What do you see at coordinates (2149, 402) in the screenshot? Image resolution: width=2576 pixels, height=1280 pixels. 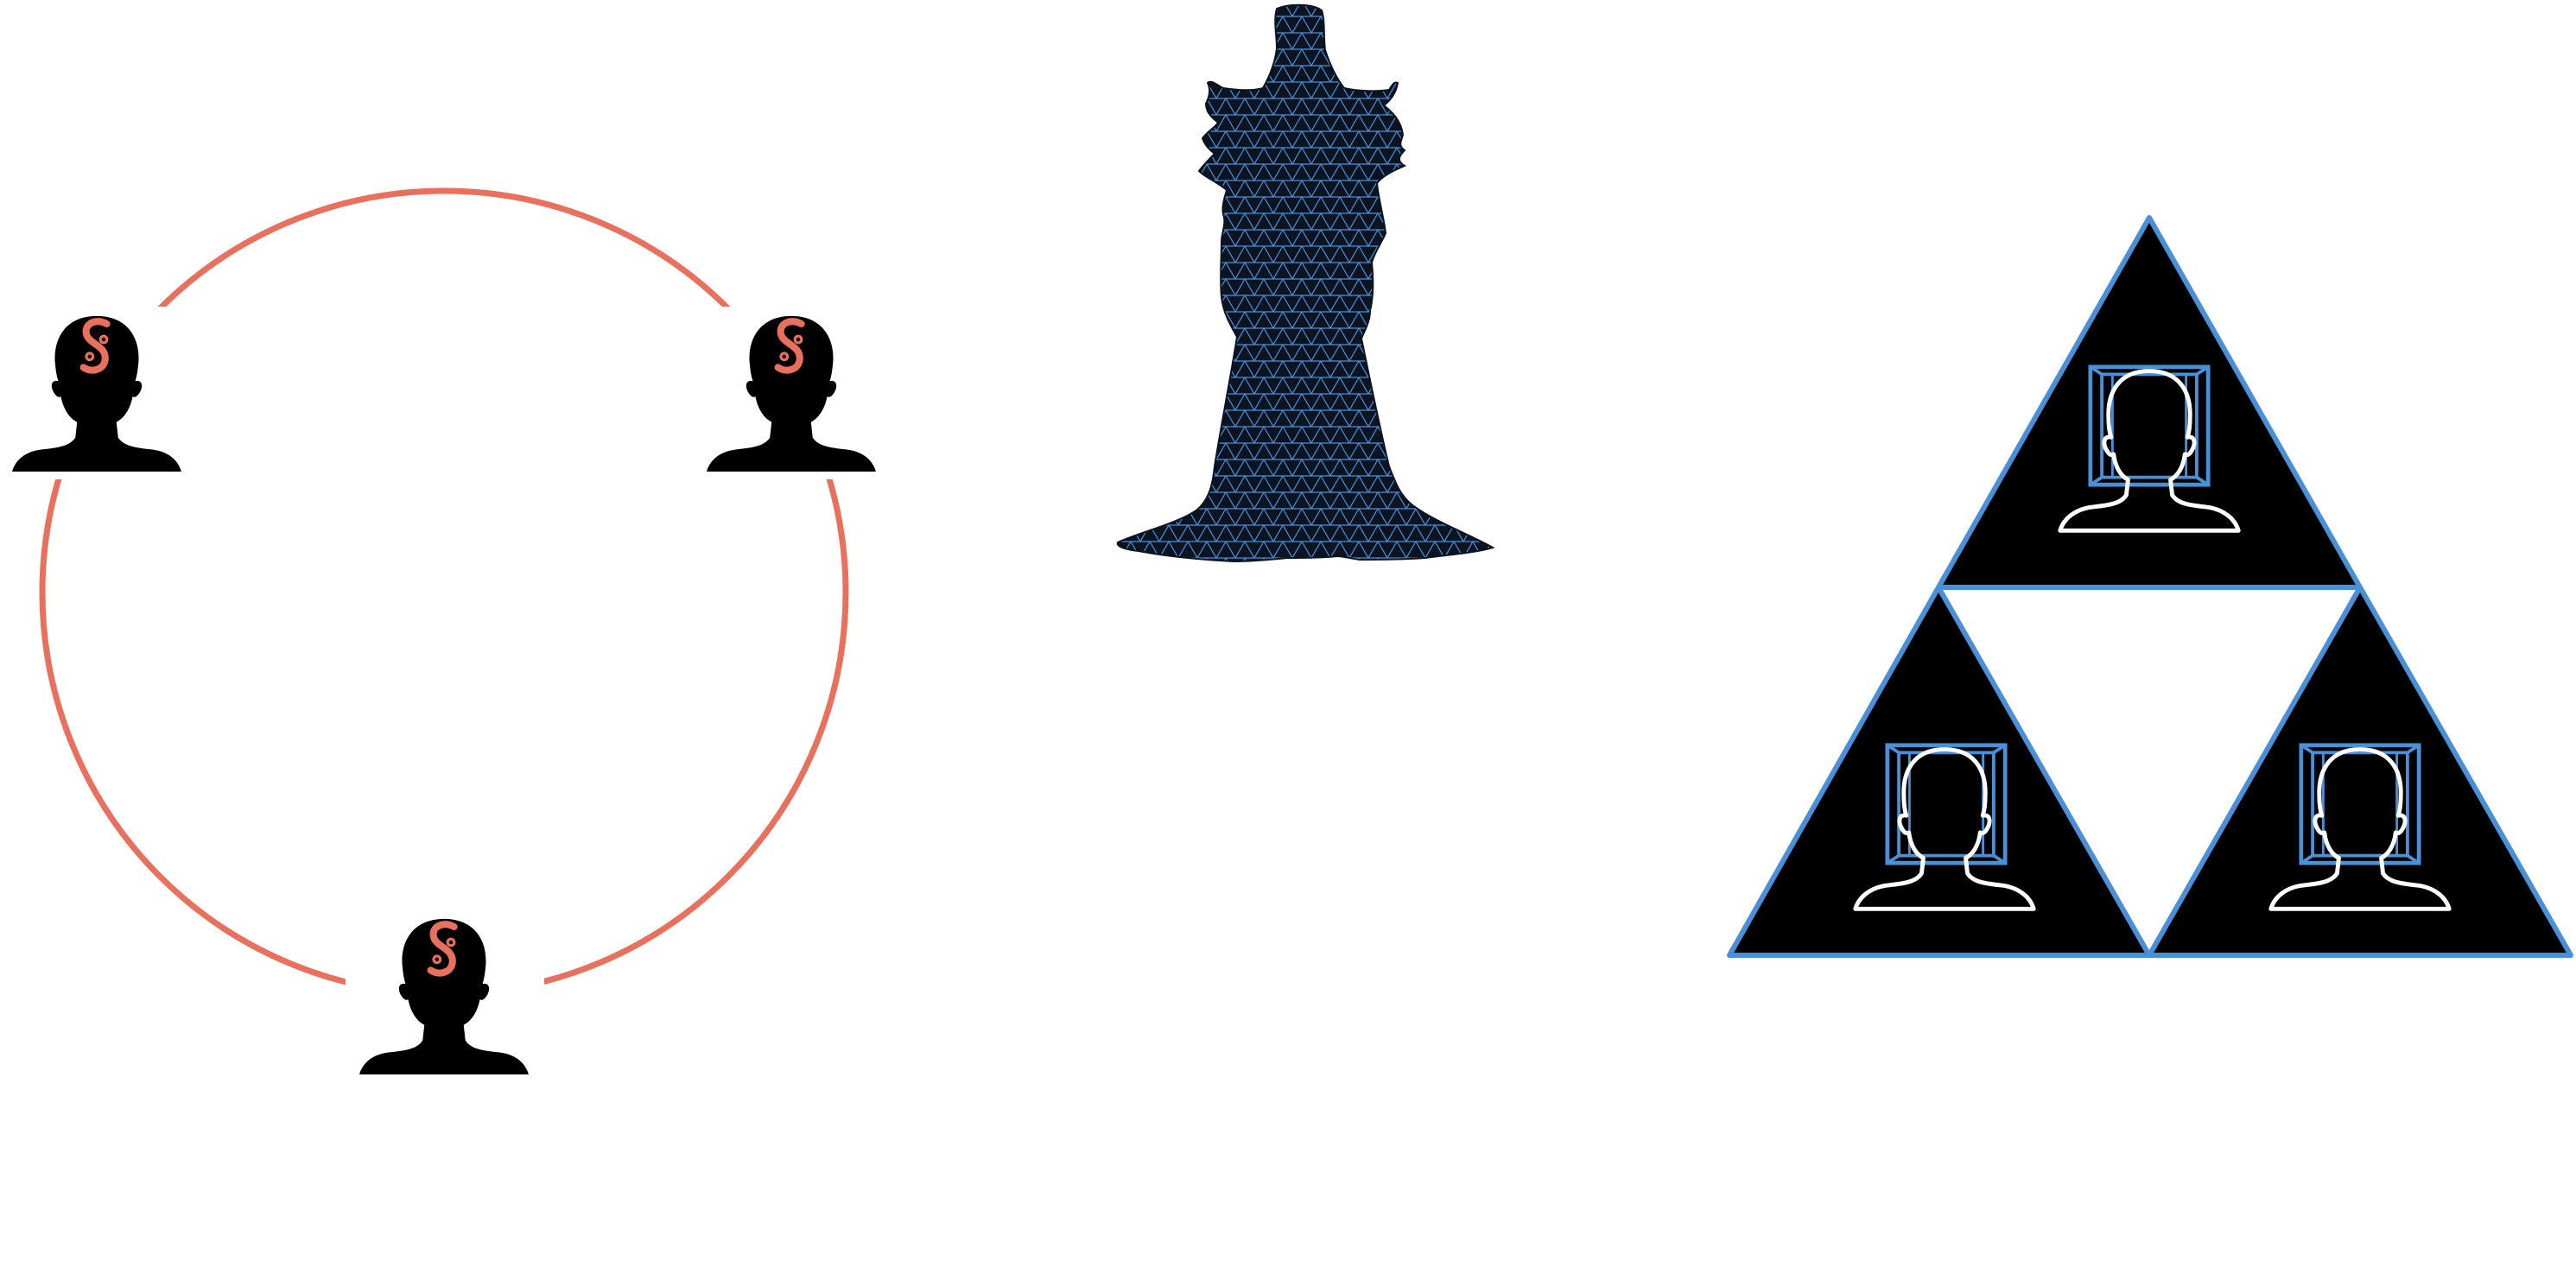 I see `triangle-top` at bounding box center [2149, 402].